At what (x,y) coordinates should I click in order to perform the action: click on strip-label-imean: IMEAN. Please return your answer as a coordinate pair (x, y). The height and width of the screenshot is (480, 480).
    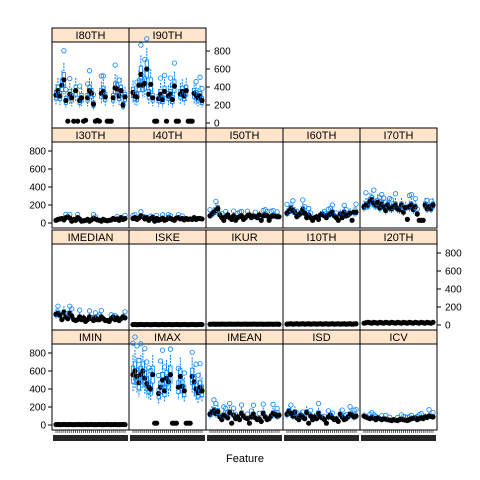
    Looking at the image, I should click on (244, 338).